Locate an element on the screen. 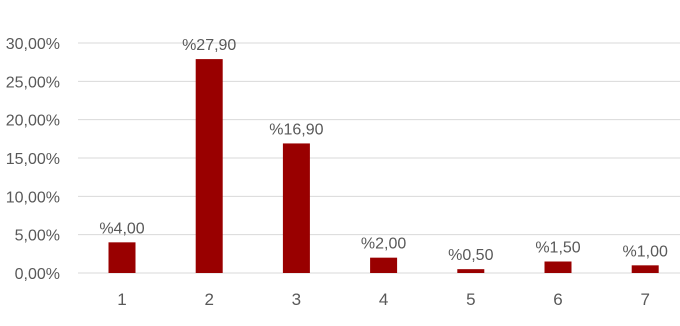 The height and width of the screenshot is (326, 680). x-tick-label: 3 is located at coordinates (296, 299).